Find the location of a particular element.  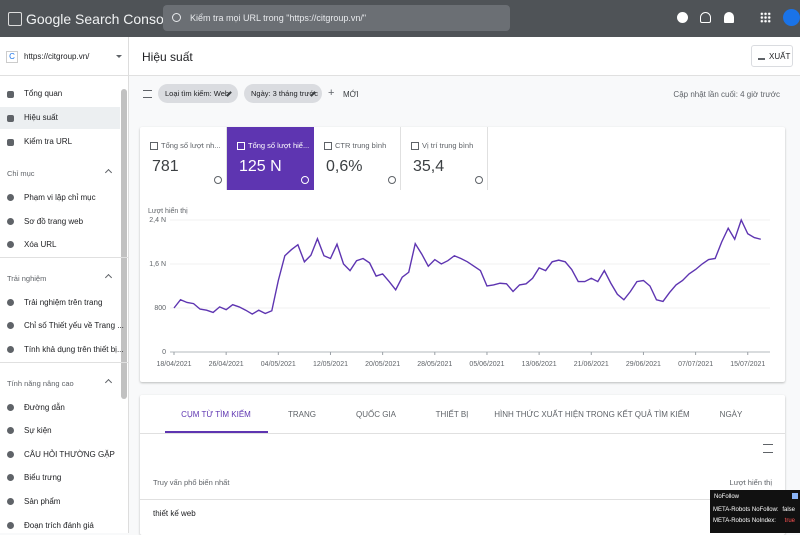

metric-value: 0,6% is located at coordinates (344, 166).